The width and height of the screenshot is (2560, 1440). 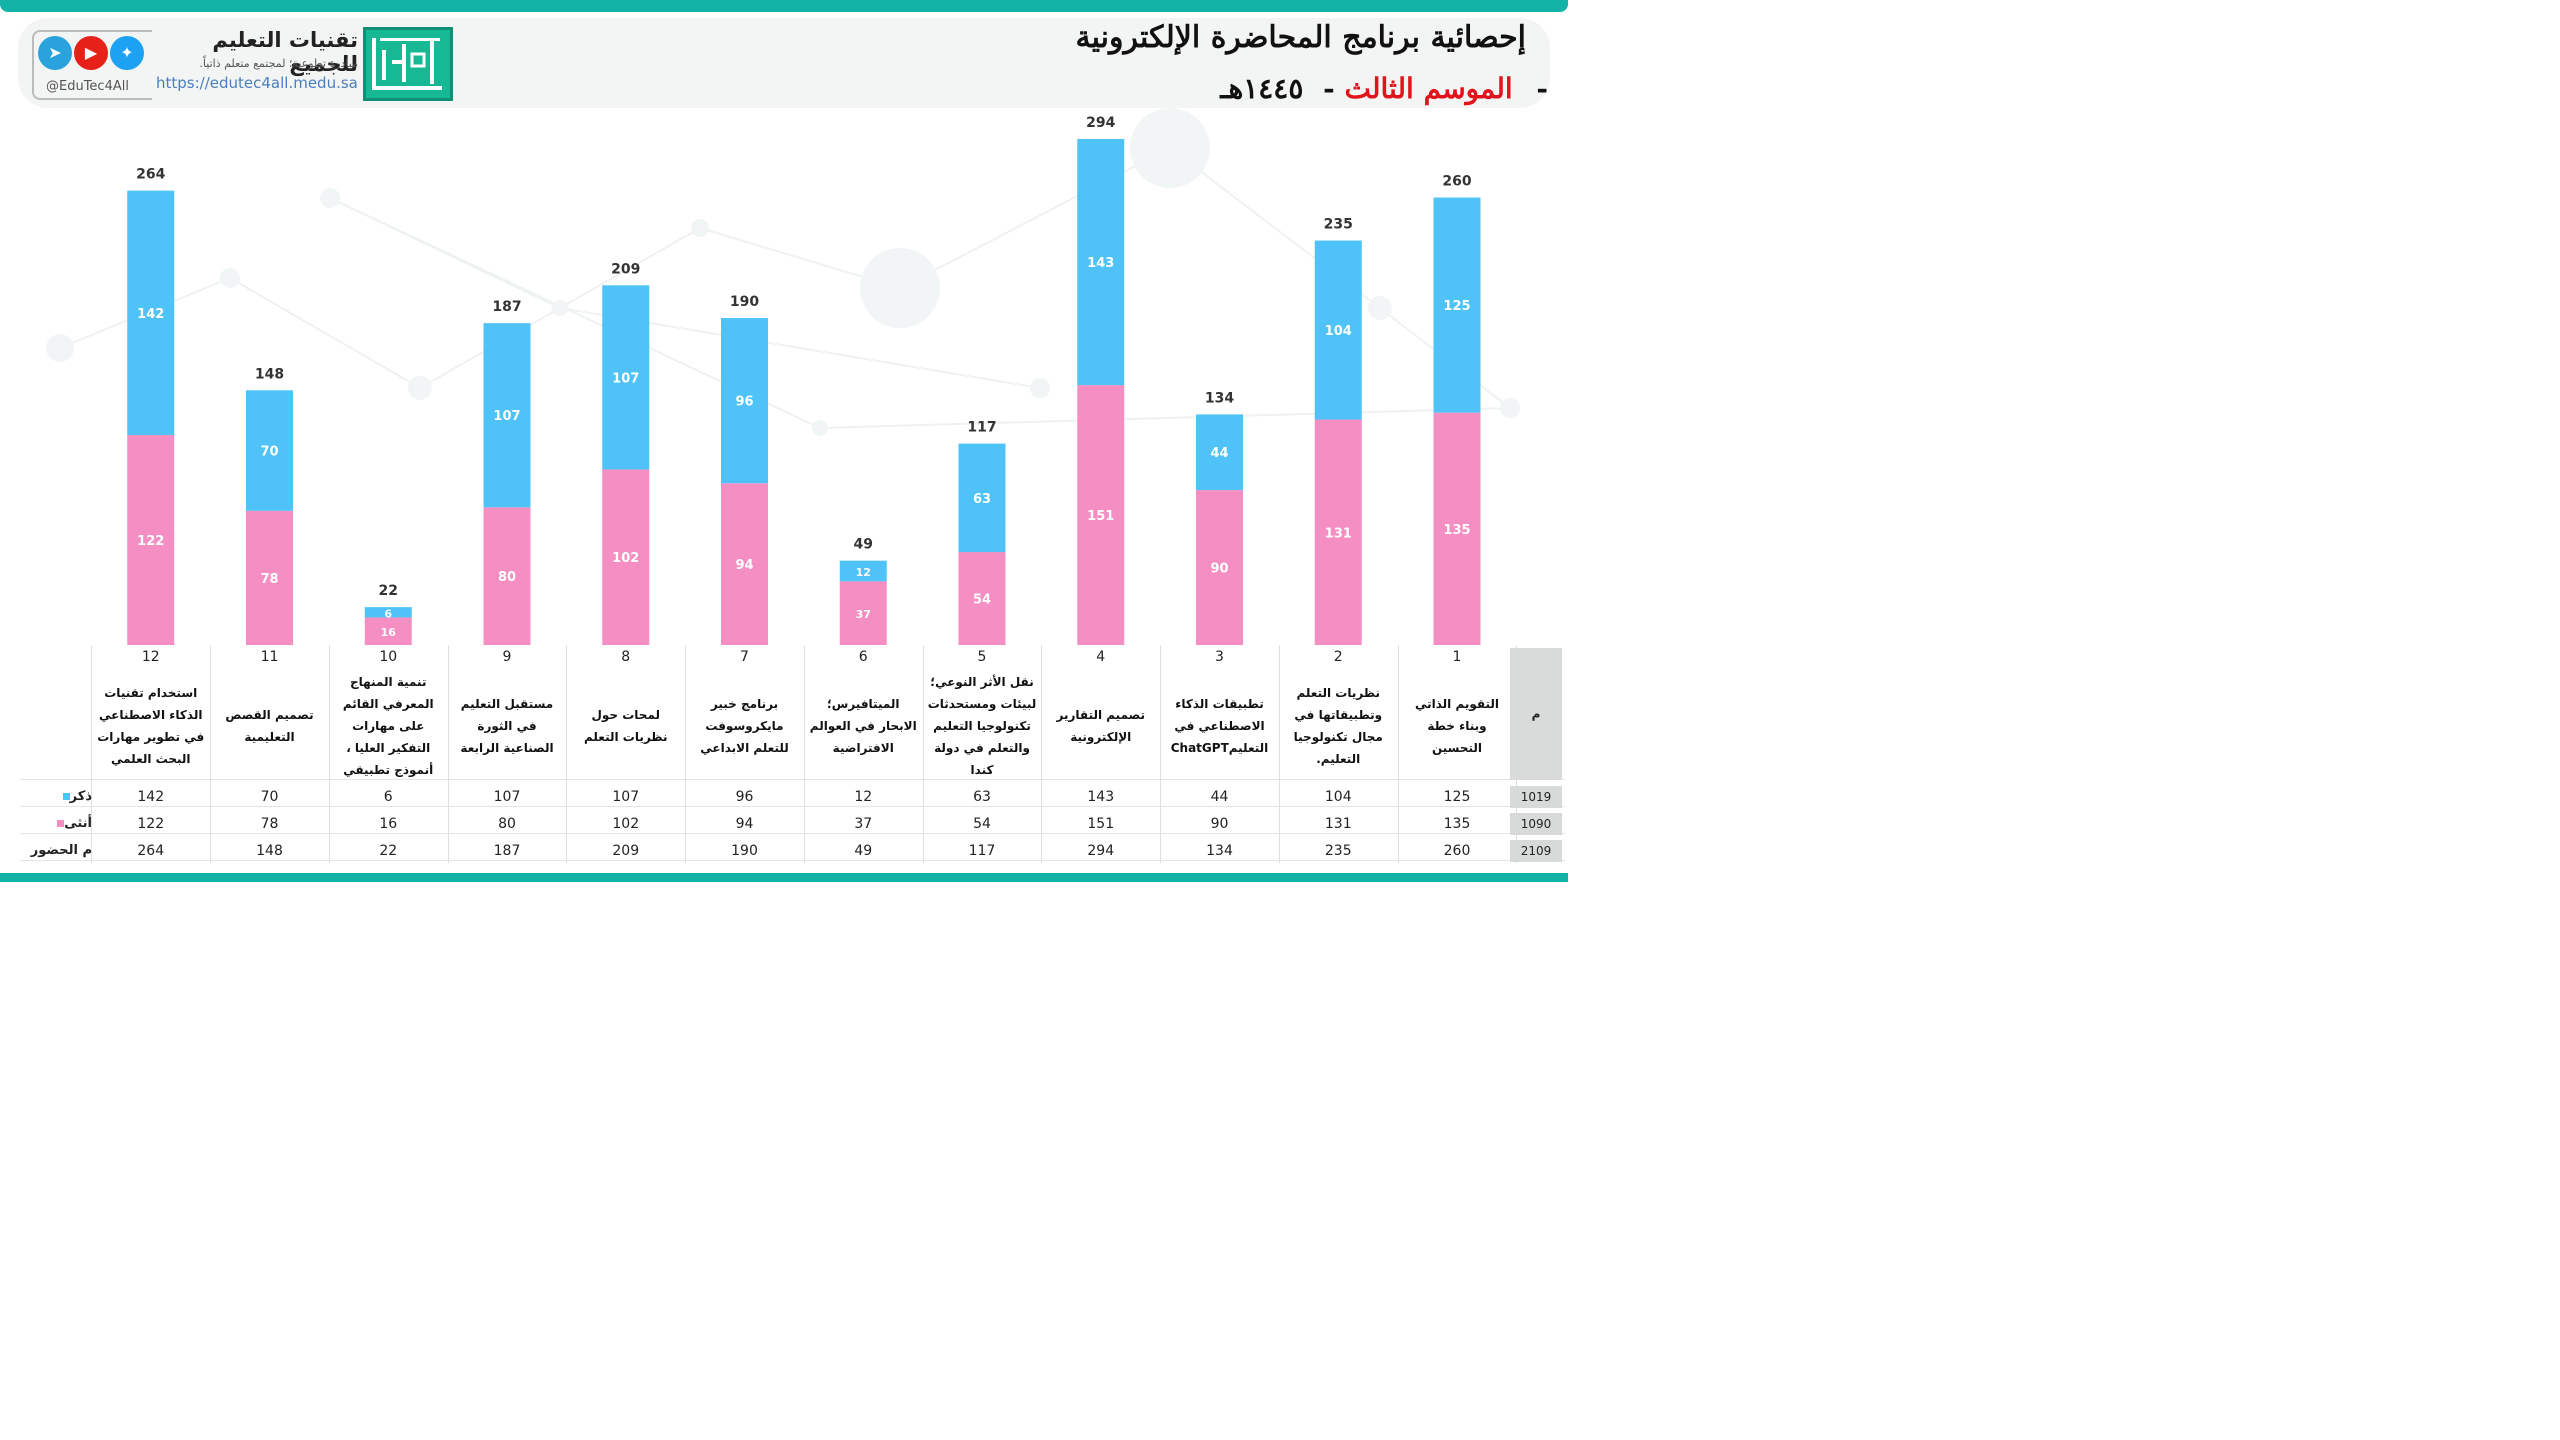 What do you see at coordinates (56, 824) in the screenshot?
I see `row-label-female: أنثى` at bounding box center [56, 824].